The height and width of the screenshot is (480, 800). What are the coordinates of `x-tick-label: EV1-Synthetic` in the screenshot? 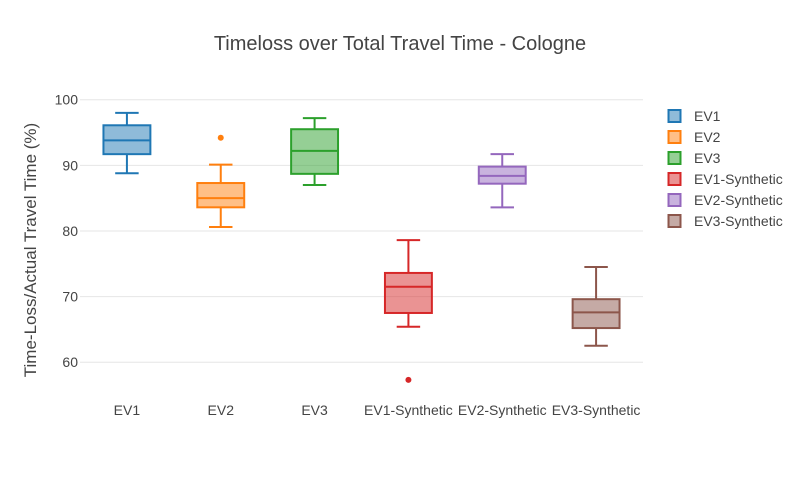 It's located at (408, 410).